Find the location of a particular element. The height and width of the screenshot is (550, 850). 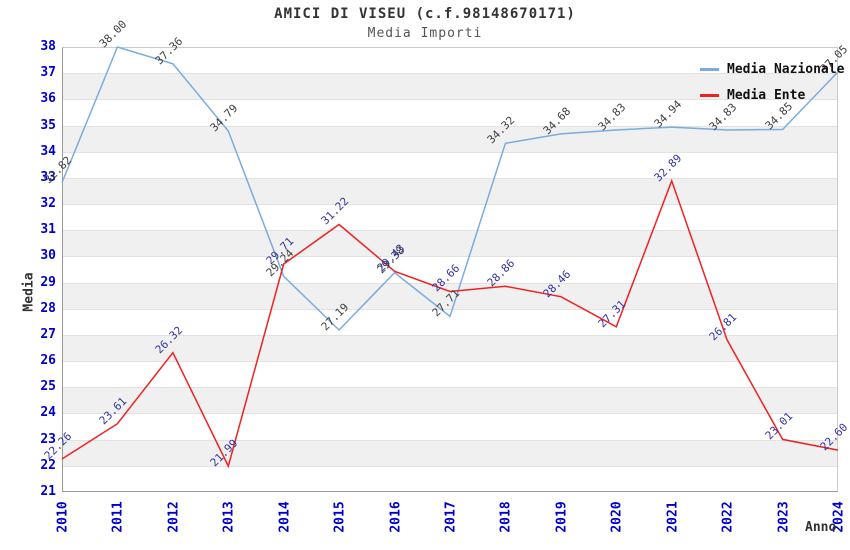

legend-item-media-ente: Media Ente is located at coordinates (772, 95).